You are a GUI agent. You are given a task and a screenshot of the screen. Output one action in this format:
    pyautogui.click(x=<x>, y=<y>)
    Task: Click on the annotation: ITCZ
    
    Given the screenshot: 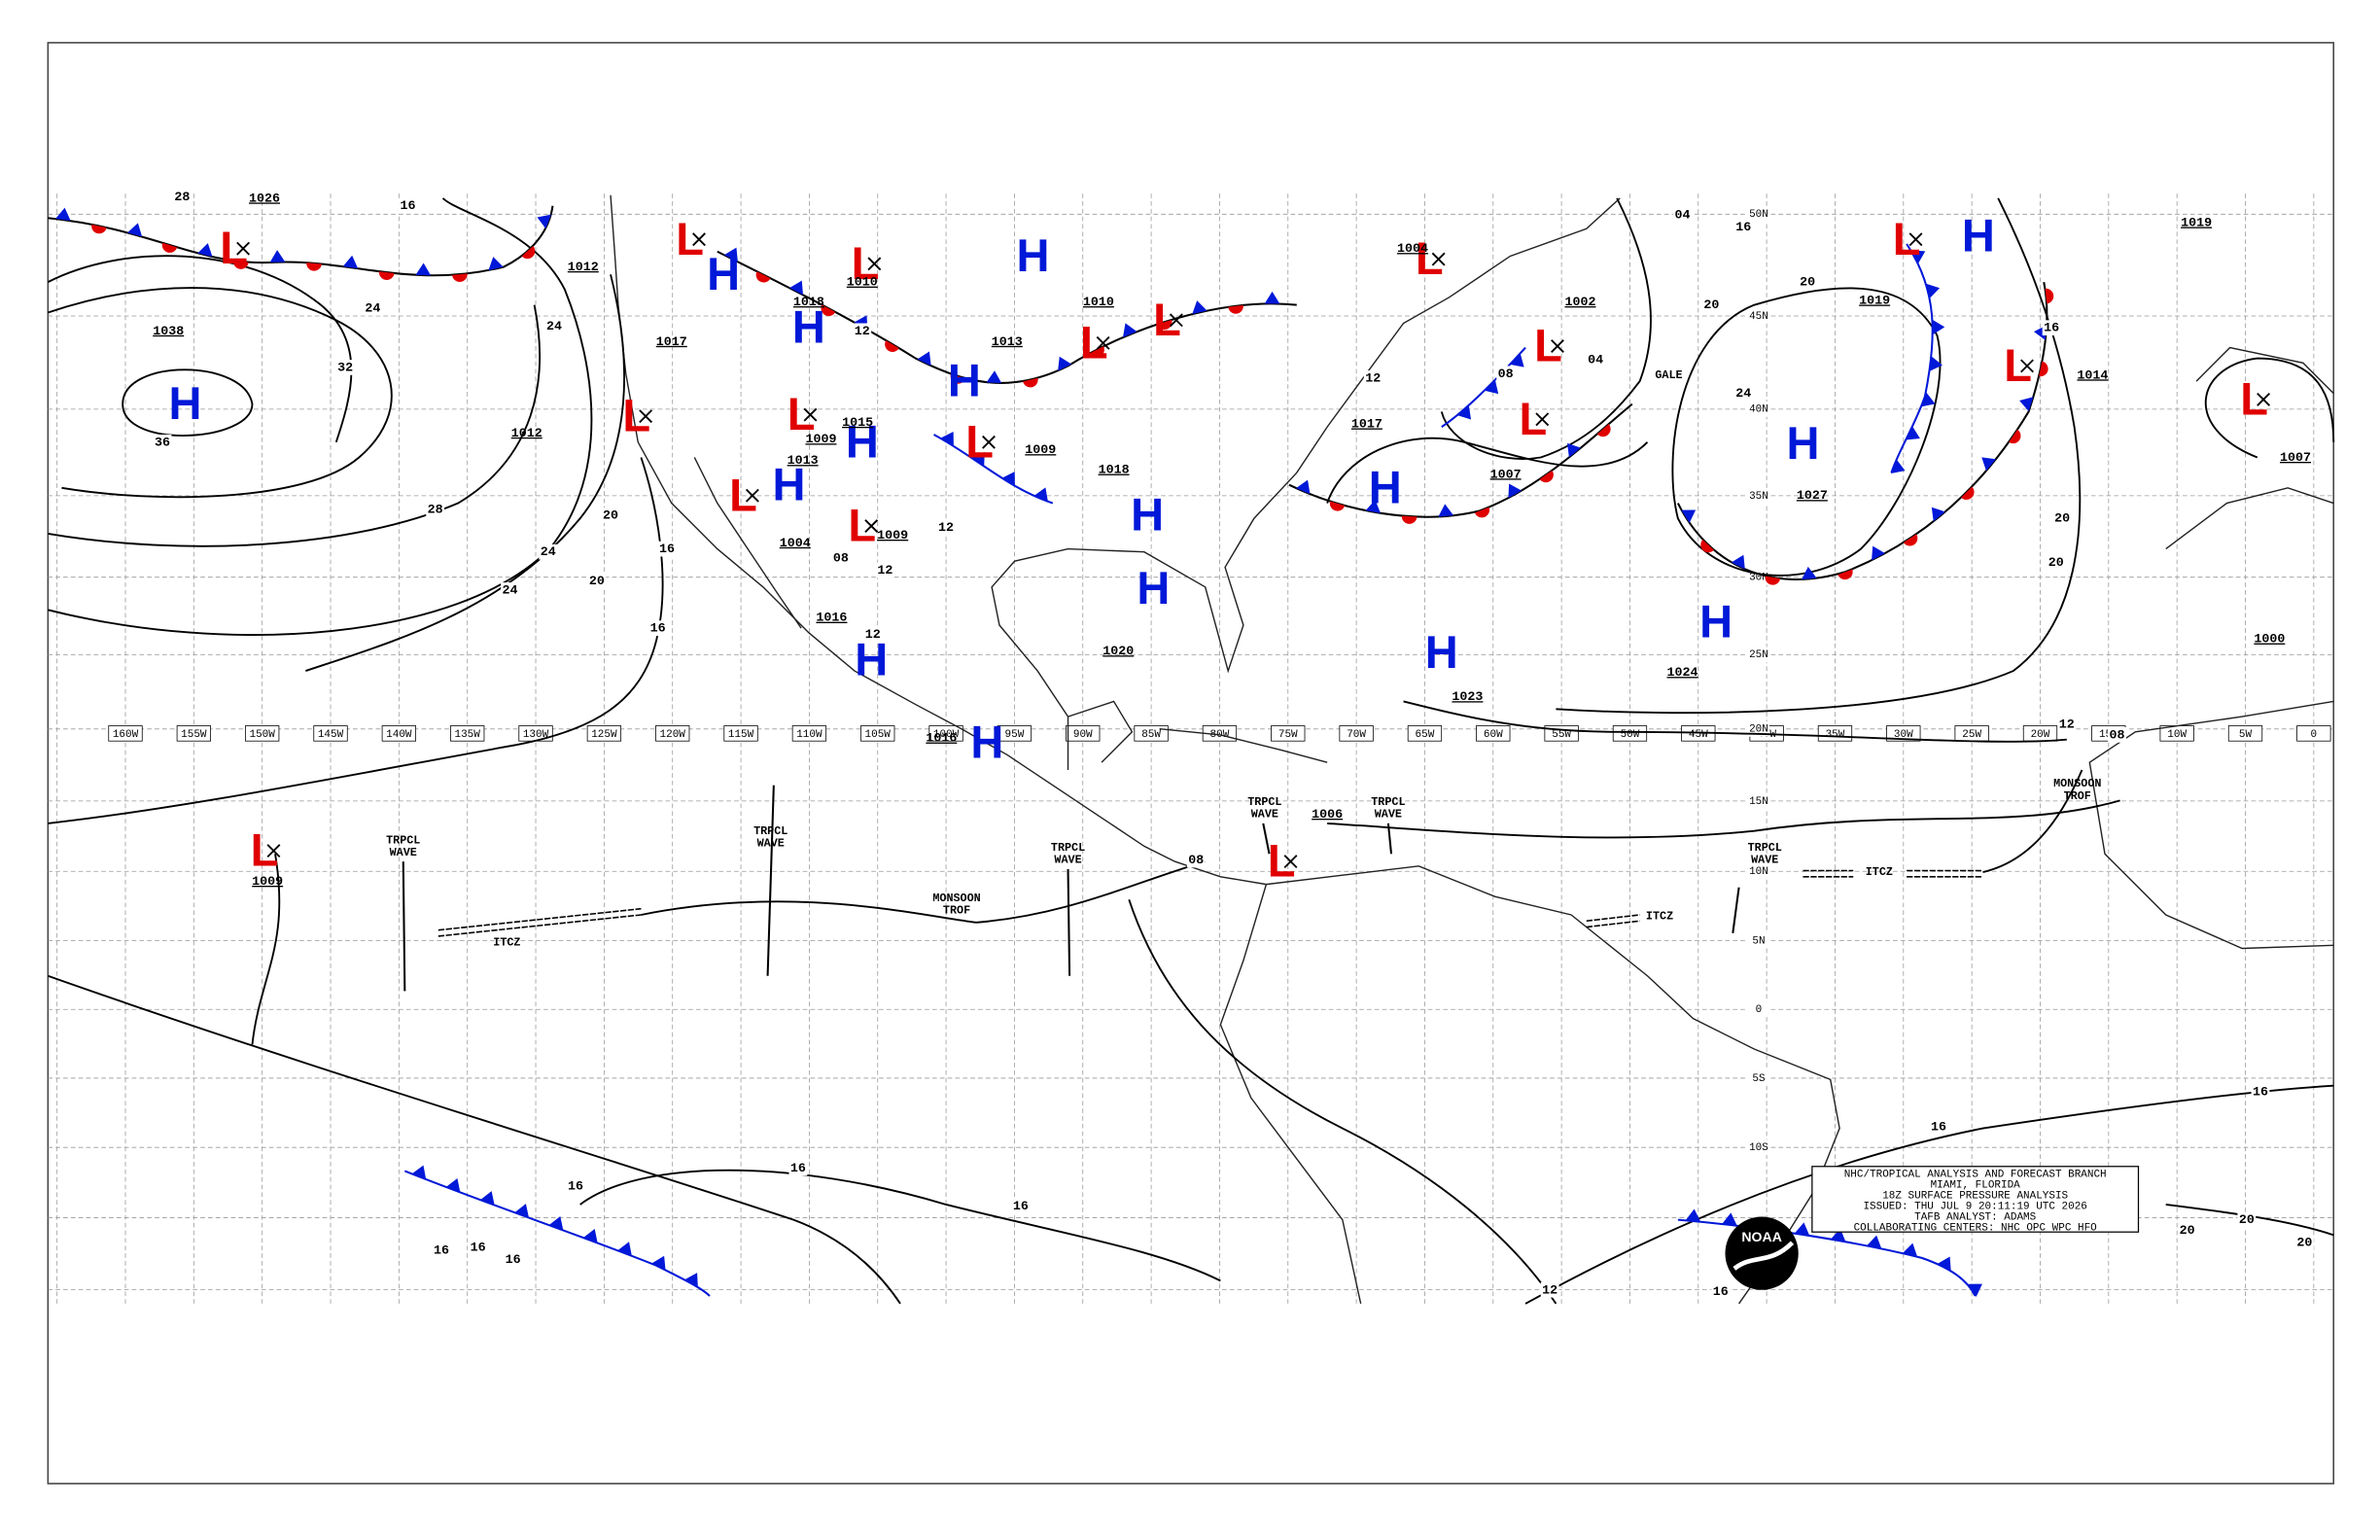 What is the action you would take?
    pyautogui.click(x=1659, y=917)
    